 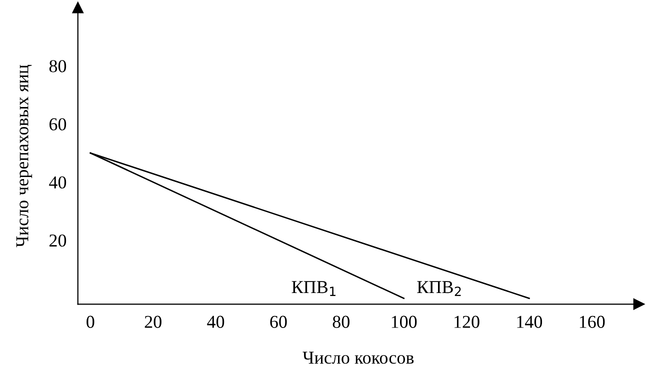 What do you see at coordinates (215, 322) in the screenshot?
I see `x-tick-label: 40` at bounding box center [215, 322].